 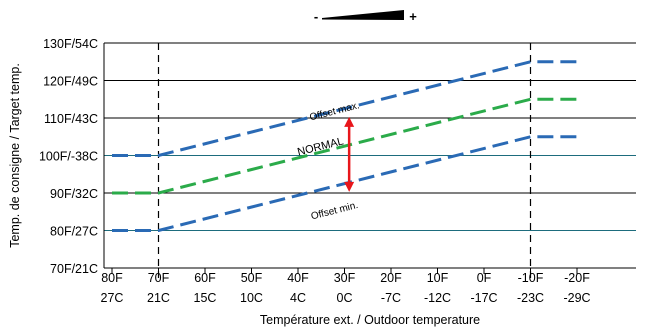 I want to click on gain-indicator: - +, so click(x=365, y=16).